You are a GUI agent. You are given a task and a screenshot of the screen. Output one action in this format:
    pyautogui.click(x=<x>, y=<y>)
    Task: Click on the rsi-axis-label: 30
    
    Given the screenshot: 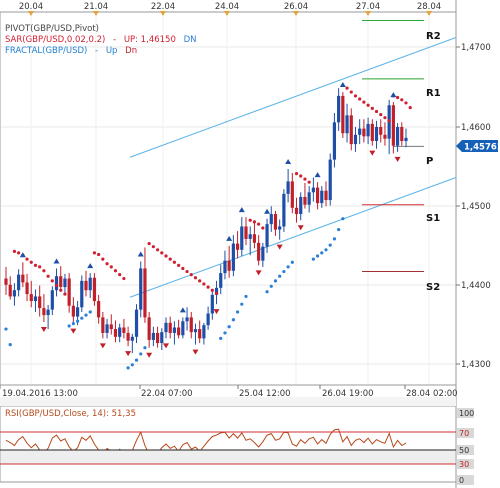 What is the action you would take?
    pyautogui.click(x=464, y=464)
    